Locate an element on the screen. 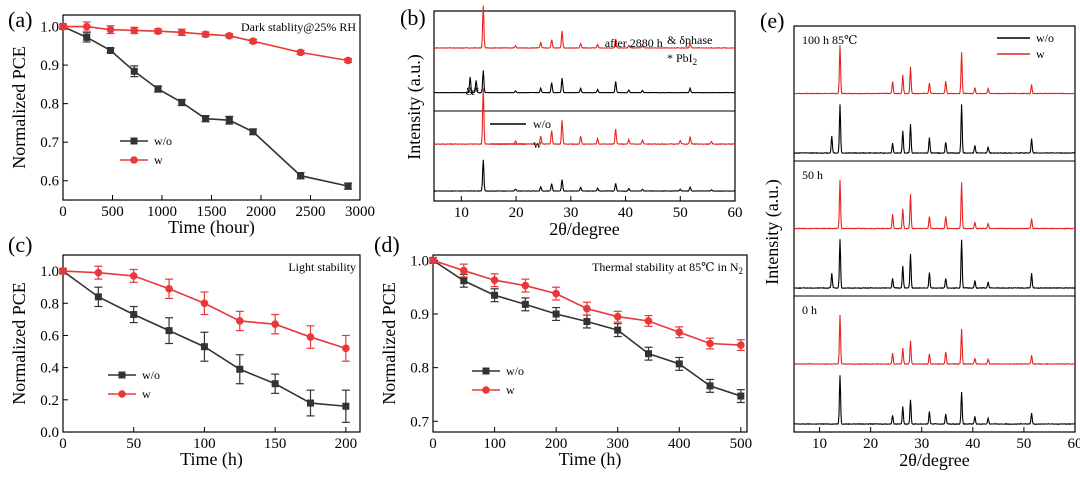  series-w is located at coordinates (204, 313).